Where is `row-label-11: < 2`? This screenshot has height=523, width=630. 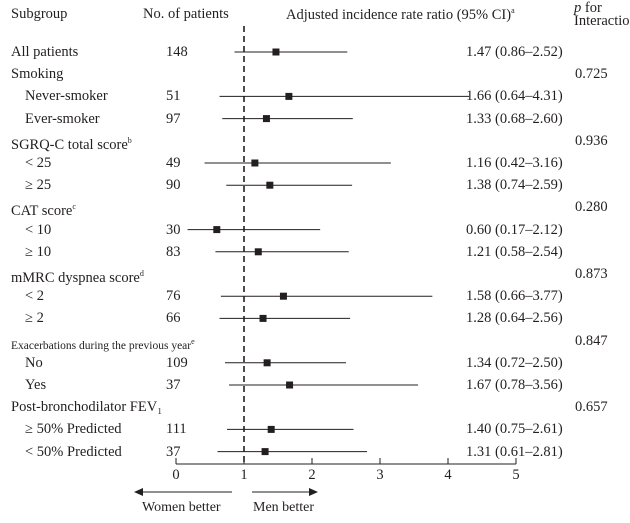
row-label-11: < 2 is located at coordinates (34, 296).